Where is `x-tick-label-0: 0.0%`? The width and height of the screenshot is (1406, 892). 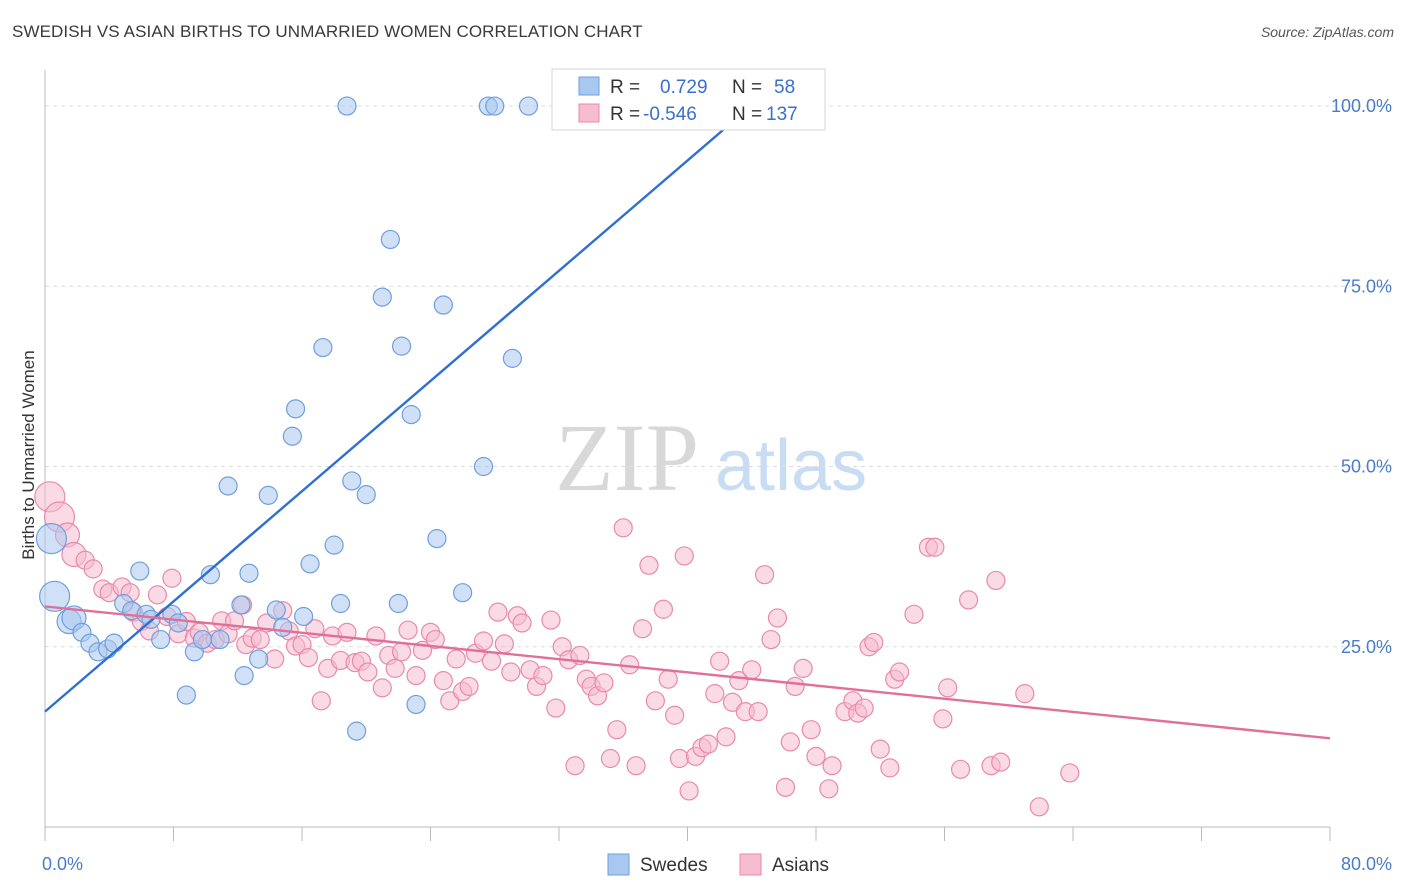
x-tick-label-0: 0.0% is located at coordinates (62, 864).